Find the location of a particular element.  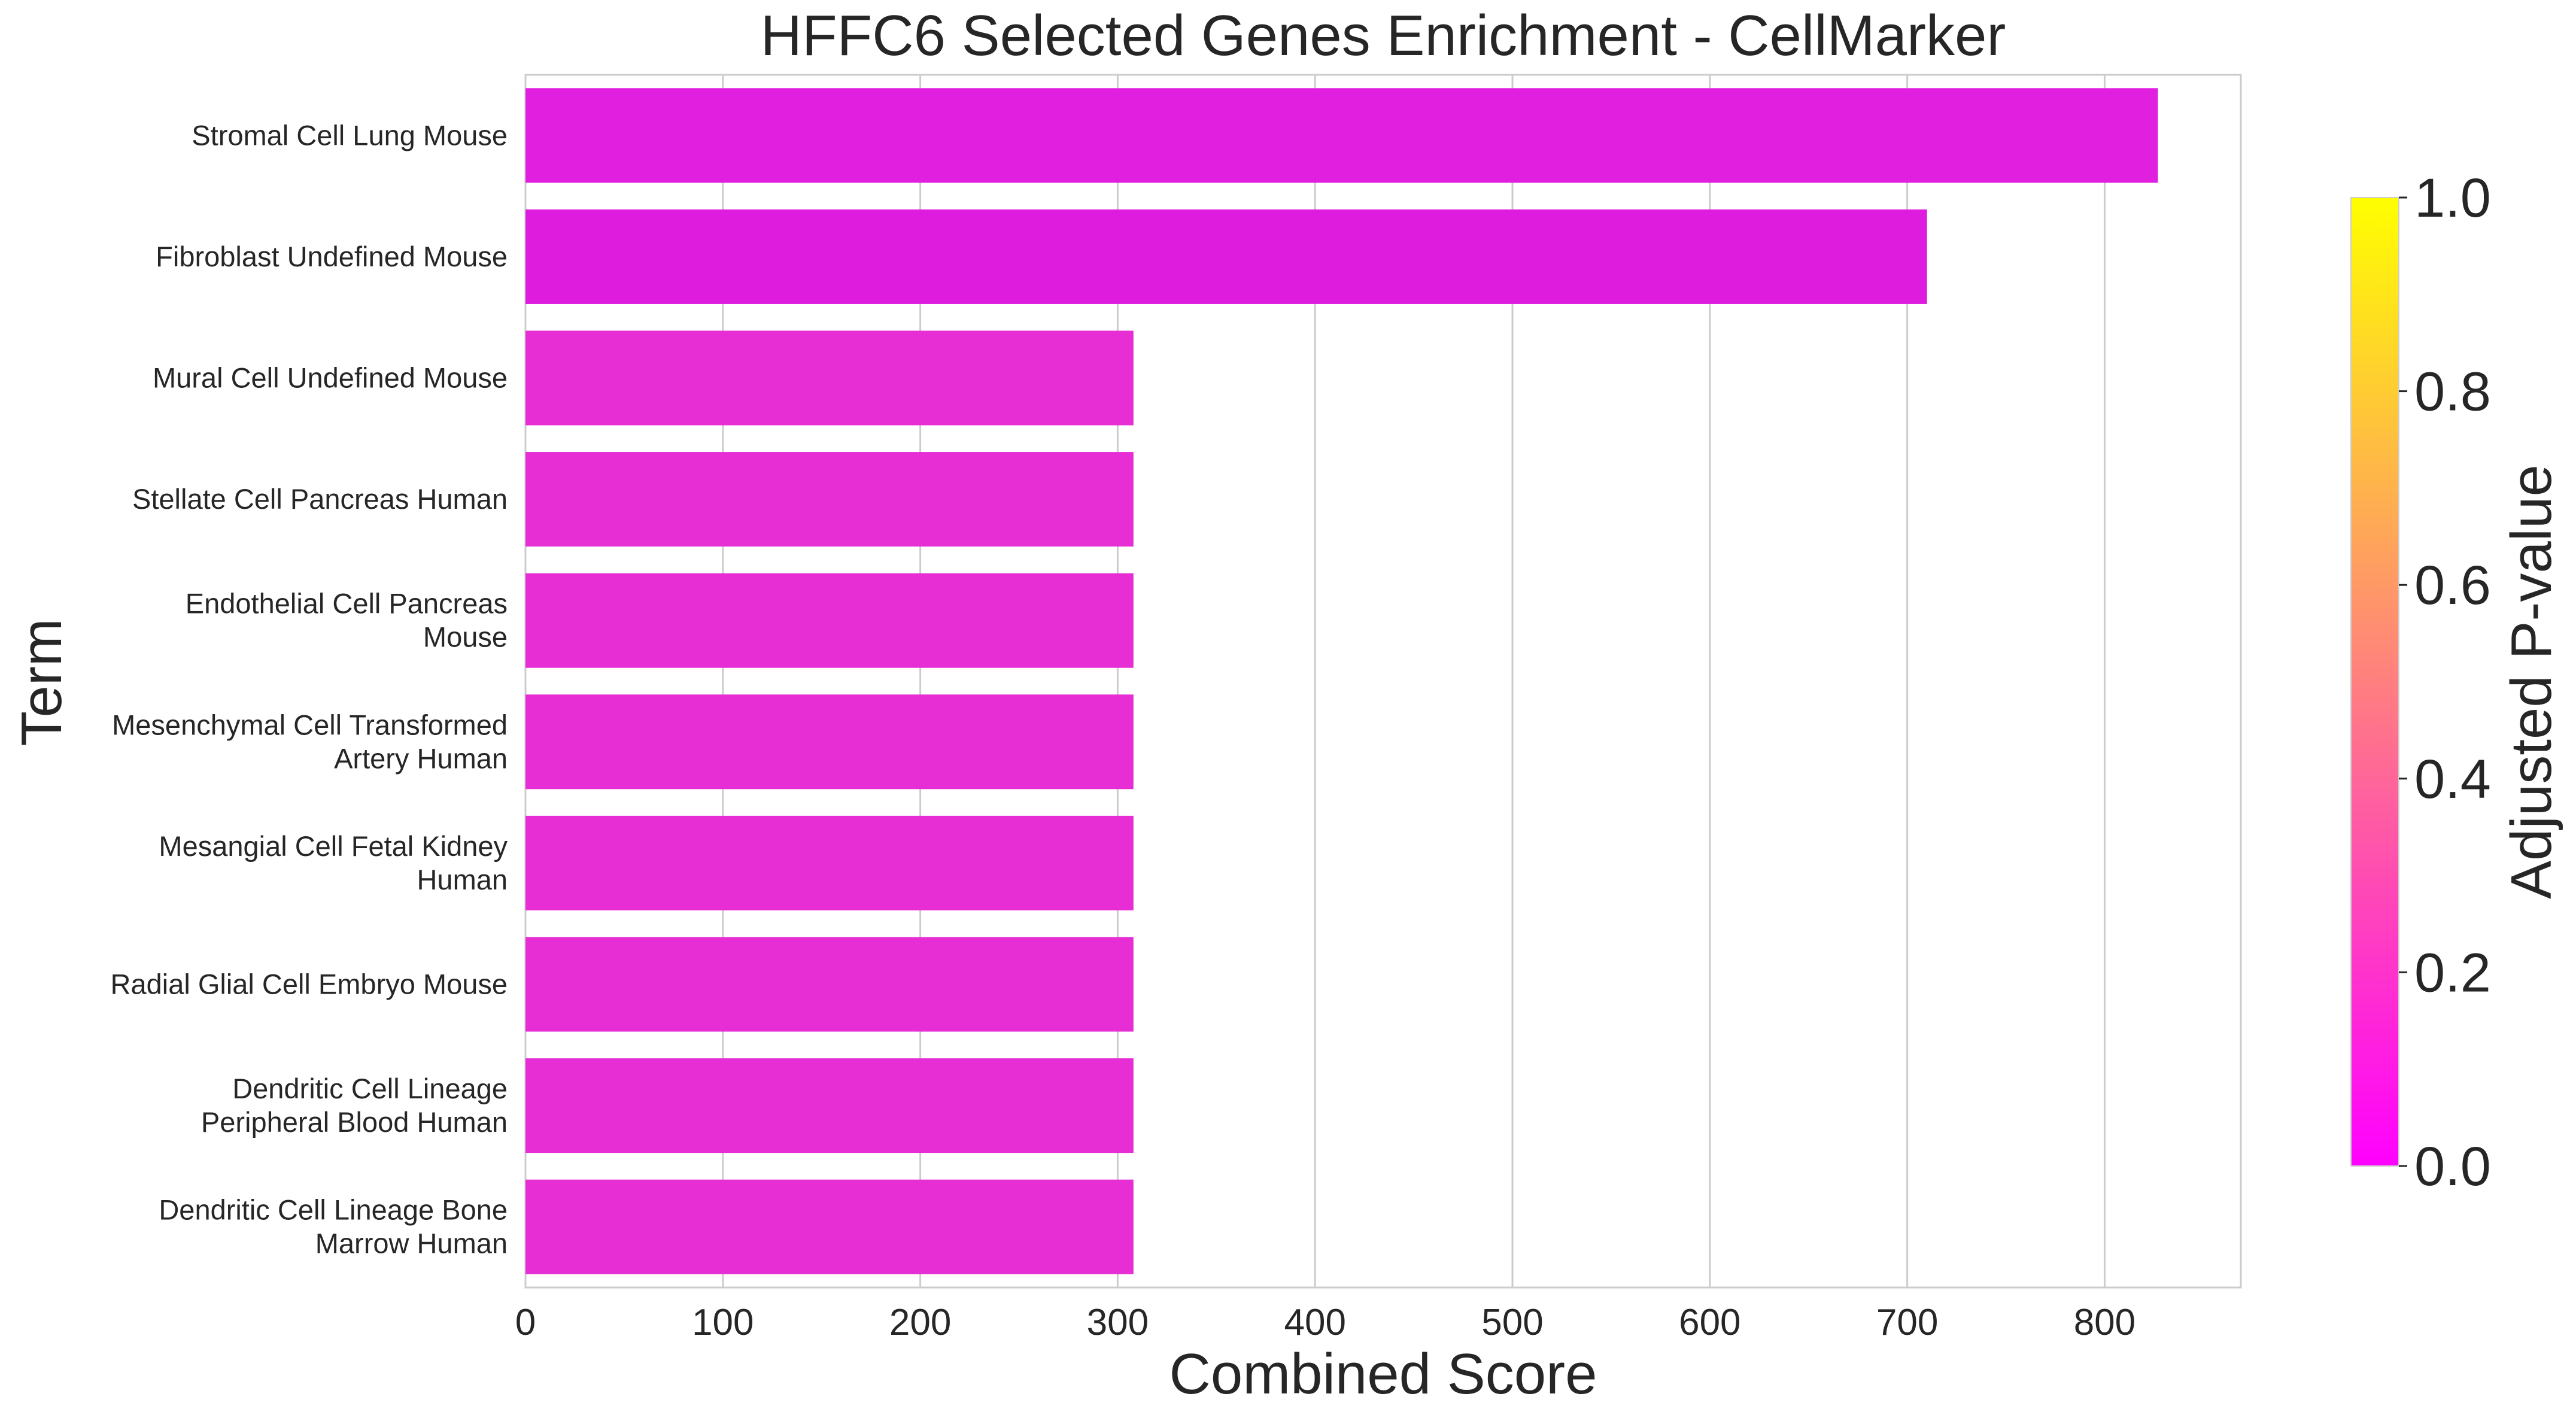

y-tick-label: Endothelial Cell Pancreas Mouse is located at coordinates (347, 620).